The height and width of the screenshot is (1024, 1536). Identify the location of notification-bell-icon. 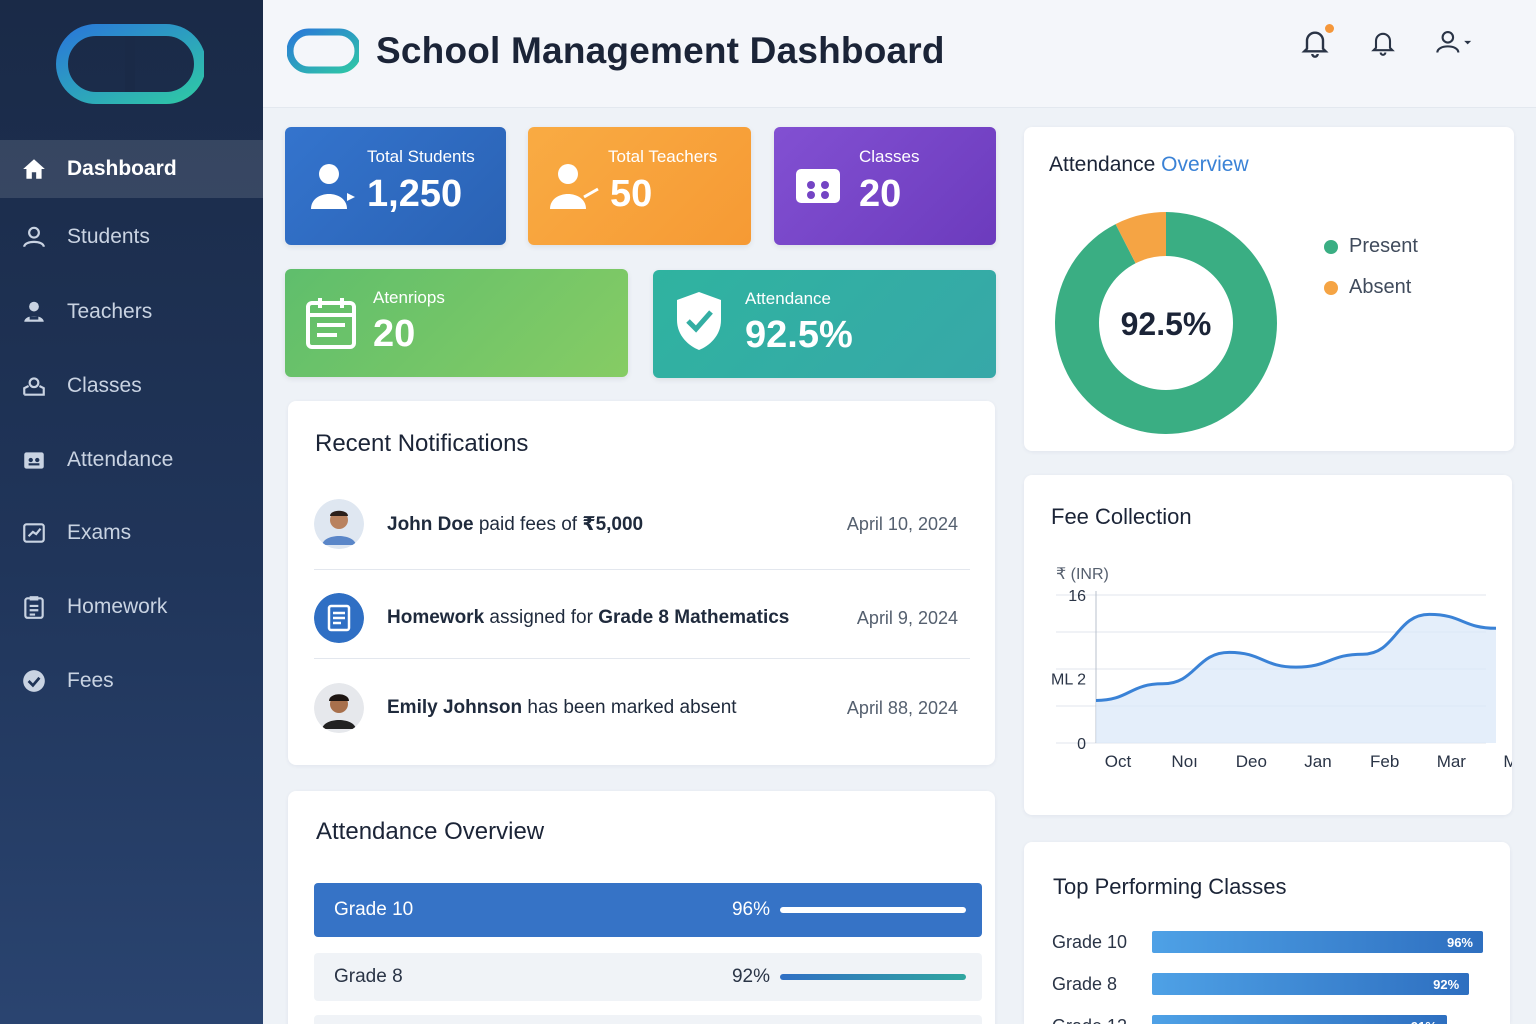
(1315, 42).